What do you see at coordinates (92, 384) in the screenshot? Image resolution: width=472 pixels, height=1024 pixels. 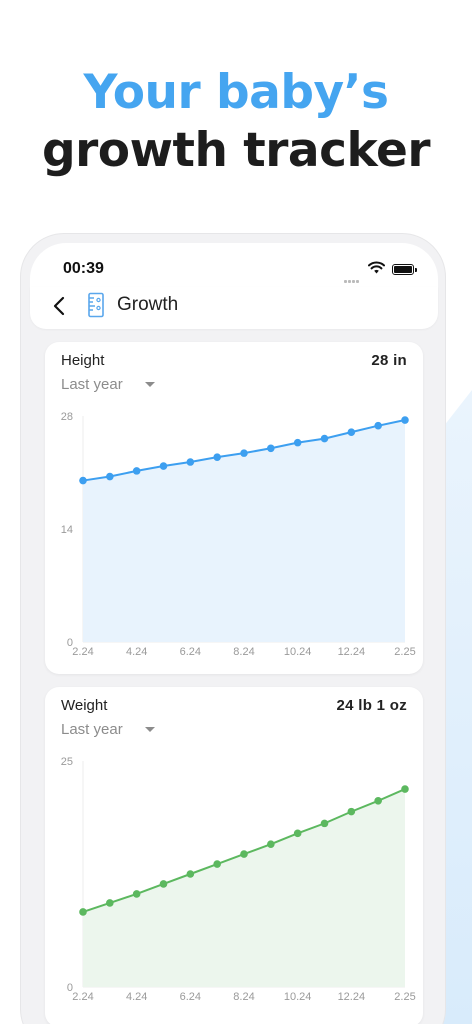 I see `height-period-dropdown: Last year` at bounding box center [92, 384].